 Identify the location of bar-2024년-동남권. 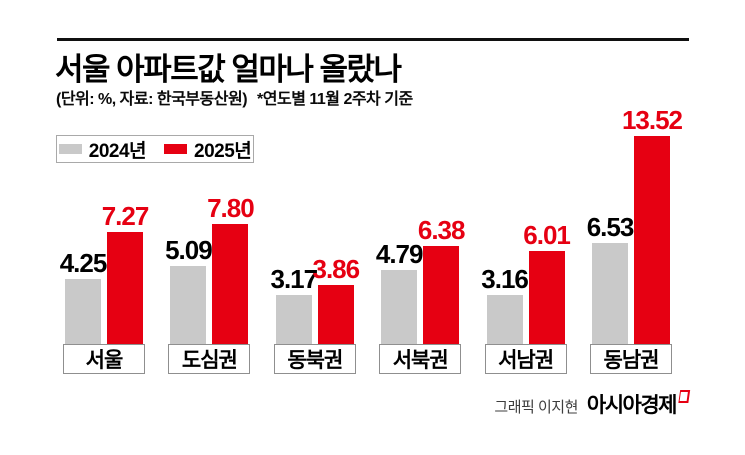
(610, 293).